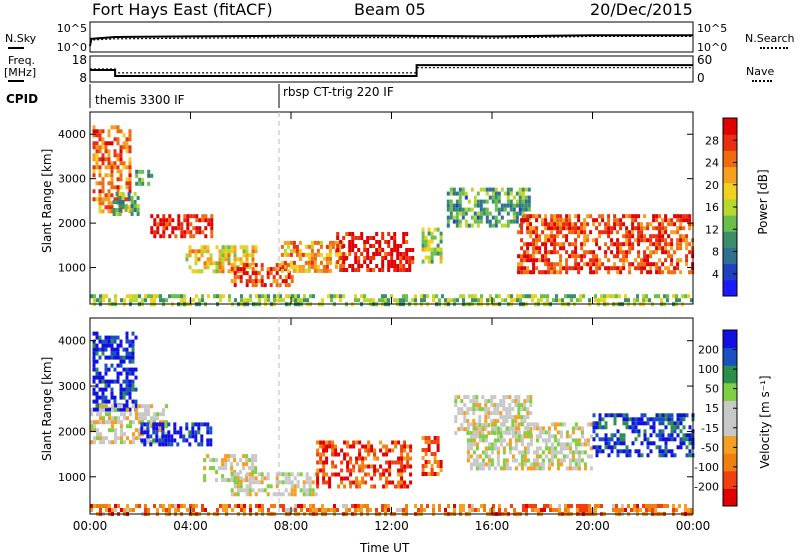 This screenshot has width=800, height=555. Describe the element at coordinates (730, 444) in the screenshot. I see `colorbar-segment` at that location.